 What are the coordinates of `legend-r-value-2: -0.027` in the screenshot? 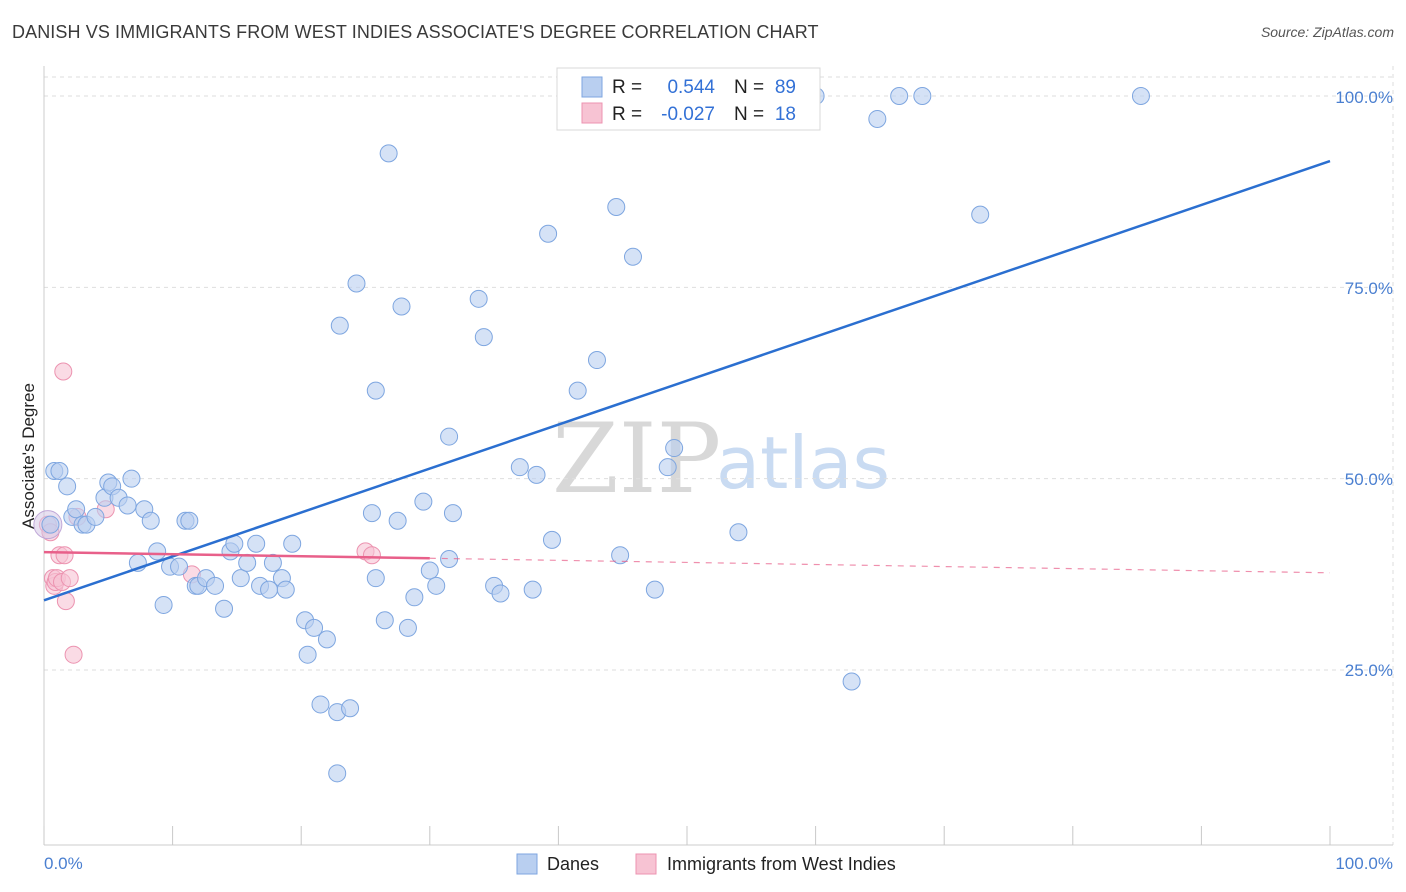 It's located at (688, 114).